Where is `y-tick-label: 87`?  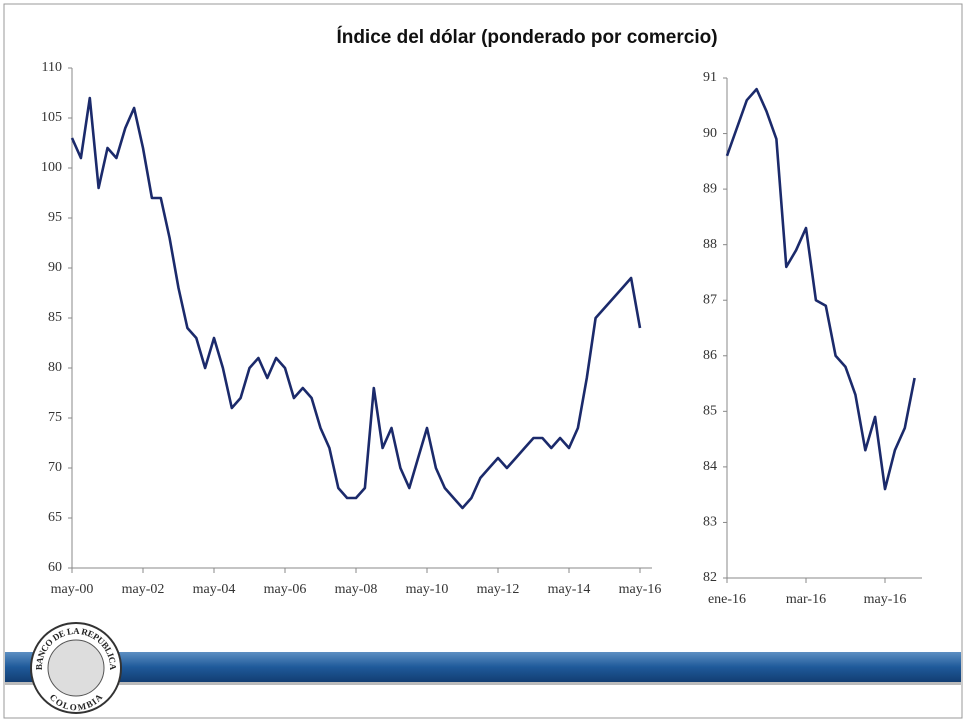 y-tick-label: 87 is located at coordinates (710, 299).